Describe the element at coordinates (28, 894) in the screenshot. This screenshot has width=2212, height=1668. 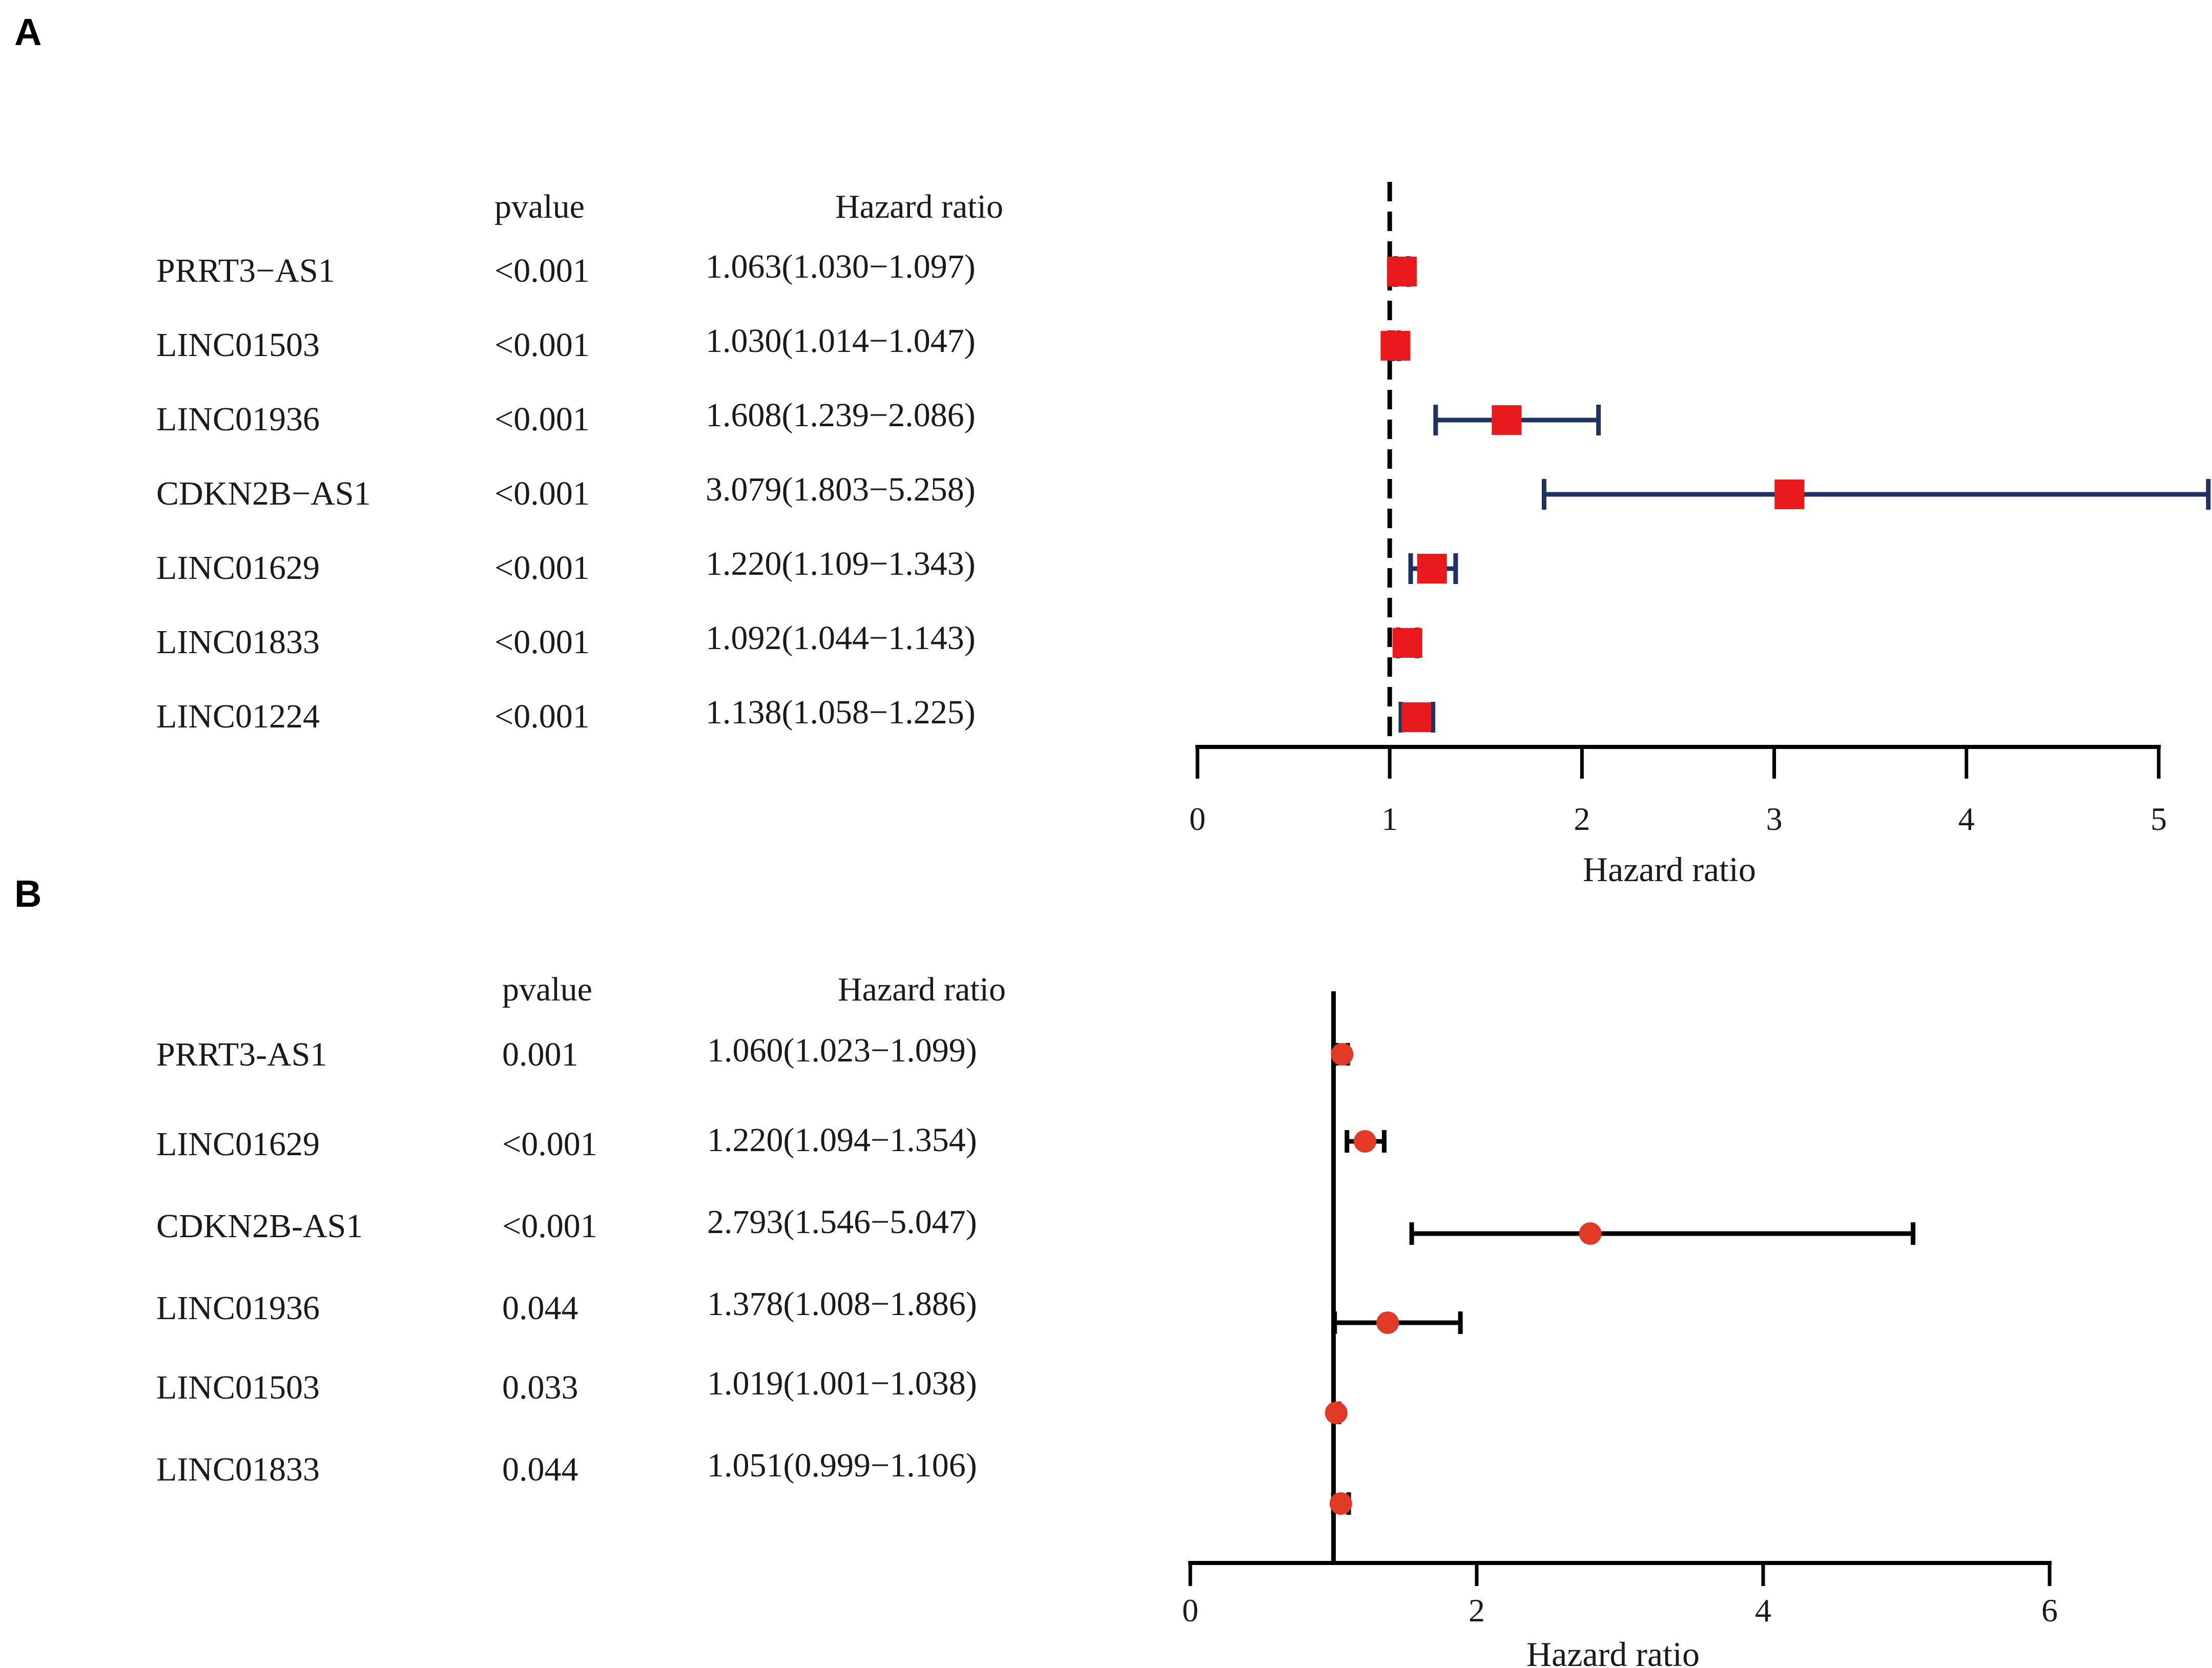
I see `panel-label: B` at that location.